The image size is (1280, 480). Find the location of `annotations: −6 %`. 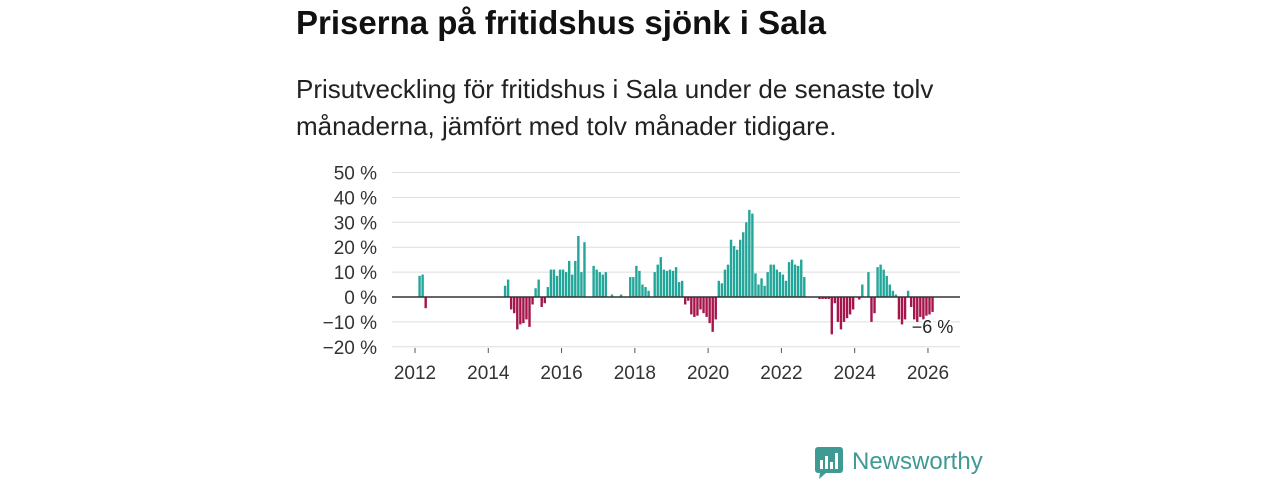

annotations: −6 % is located at coordinates (933, 327).